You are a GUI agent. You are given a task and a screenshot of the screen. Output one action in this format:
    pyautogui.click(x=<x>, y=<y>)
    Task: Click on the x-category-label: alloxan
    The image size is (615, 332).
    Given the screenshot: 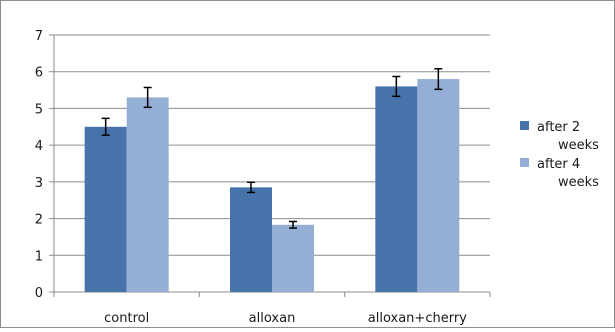 What is the action you would take?
    pyautogui.click(x=272, y=318)
    